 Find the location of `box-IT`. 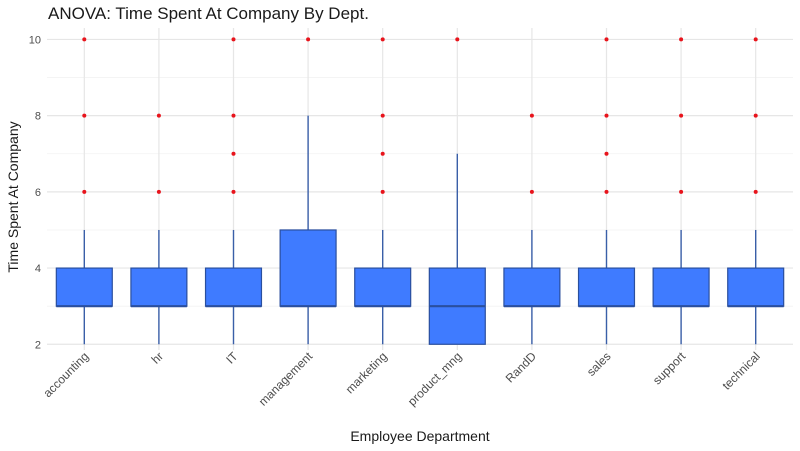

box-IT is located at coordinates (233, 191).